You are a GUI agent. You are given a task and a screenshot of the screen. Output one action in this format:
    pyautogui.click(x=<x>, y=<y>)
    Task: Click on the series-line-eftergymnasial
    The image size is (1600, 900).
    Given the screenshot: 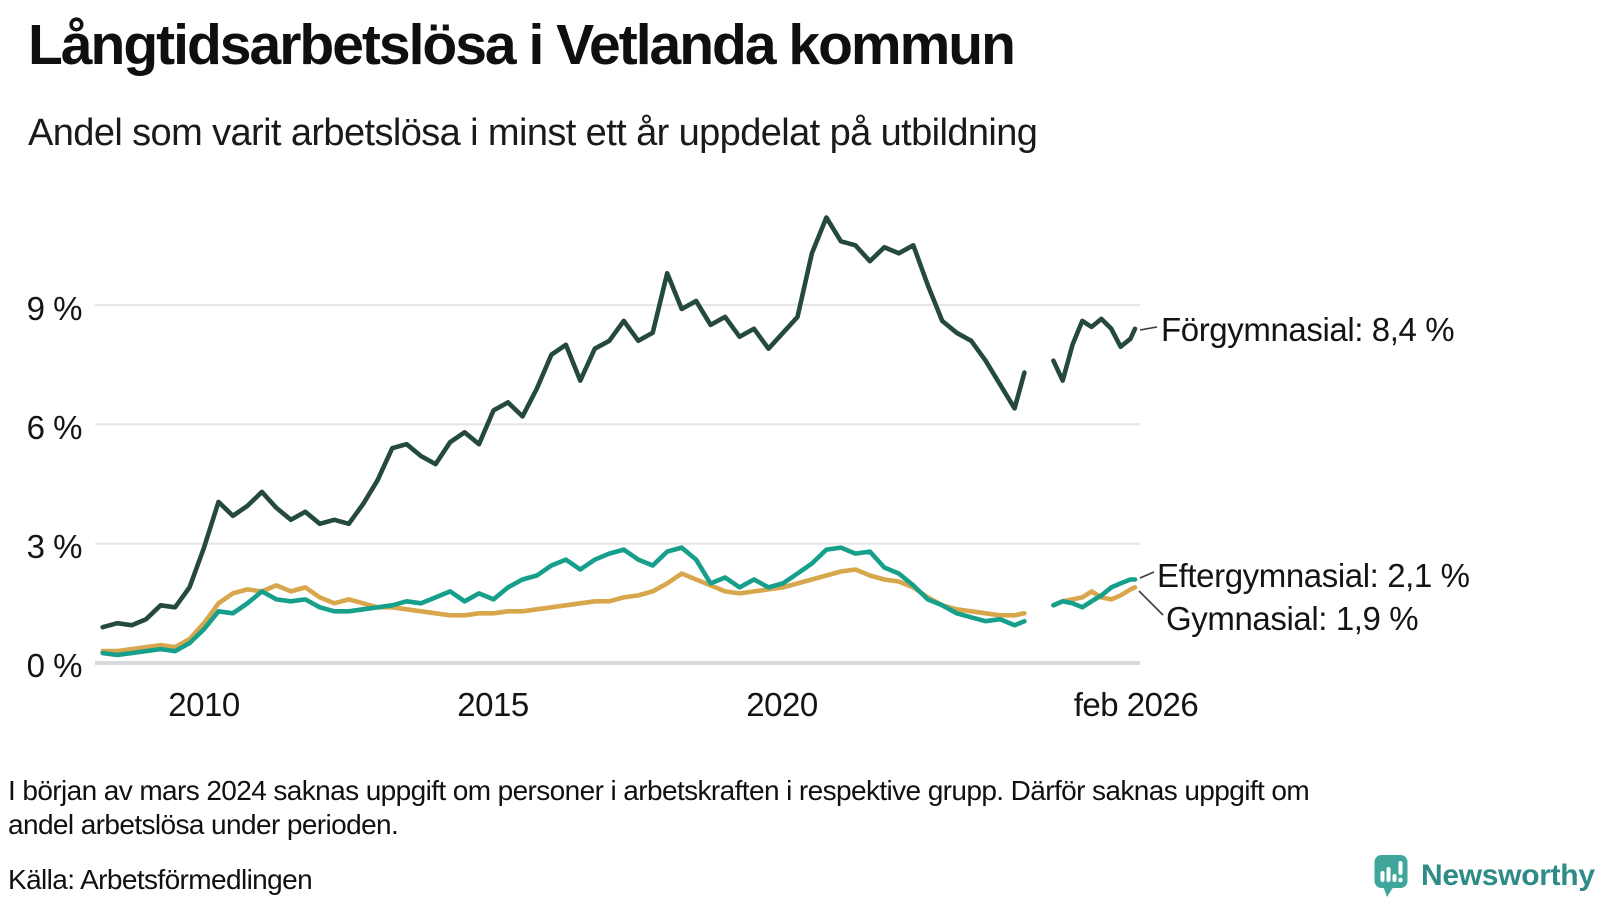 What is the action you would take?
    pyautogui.click(x=619, y=601)
    